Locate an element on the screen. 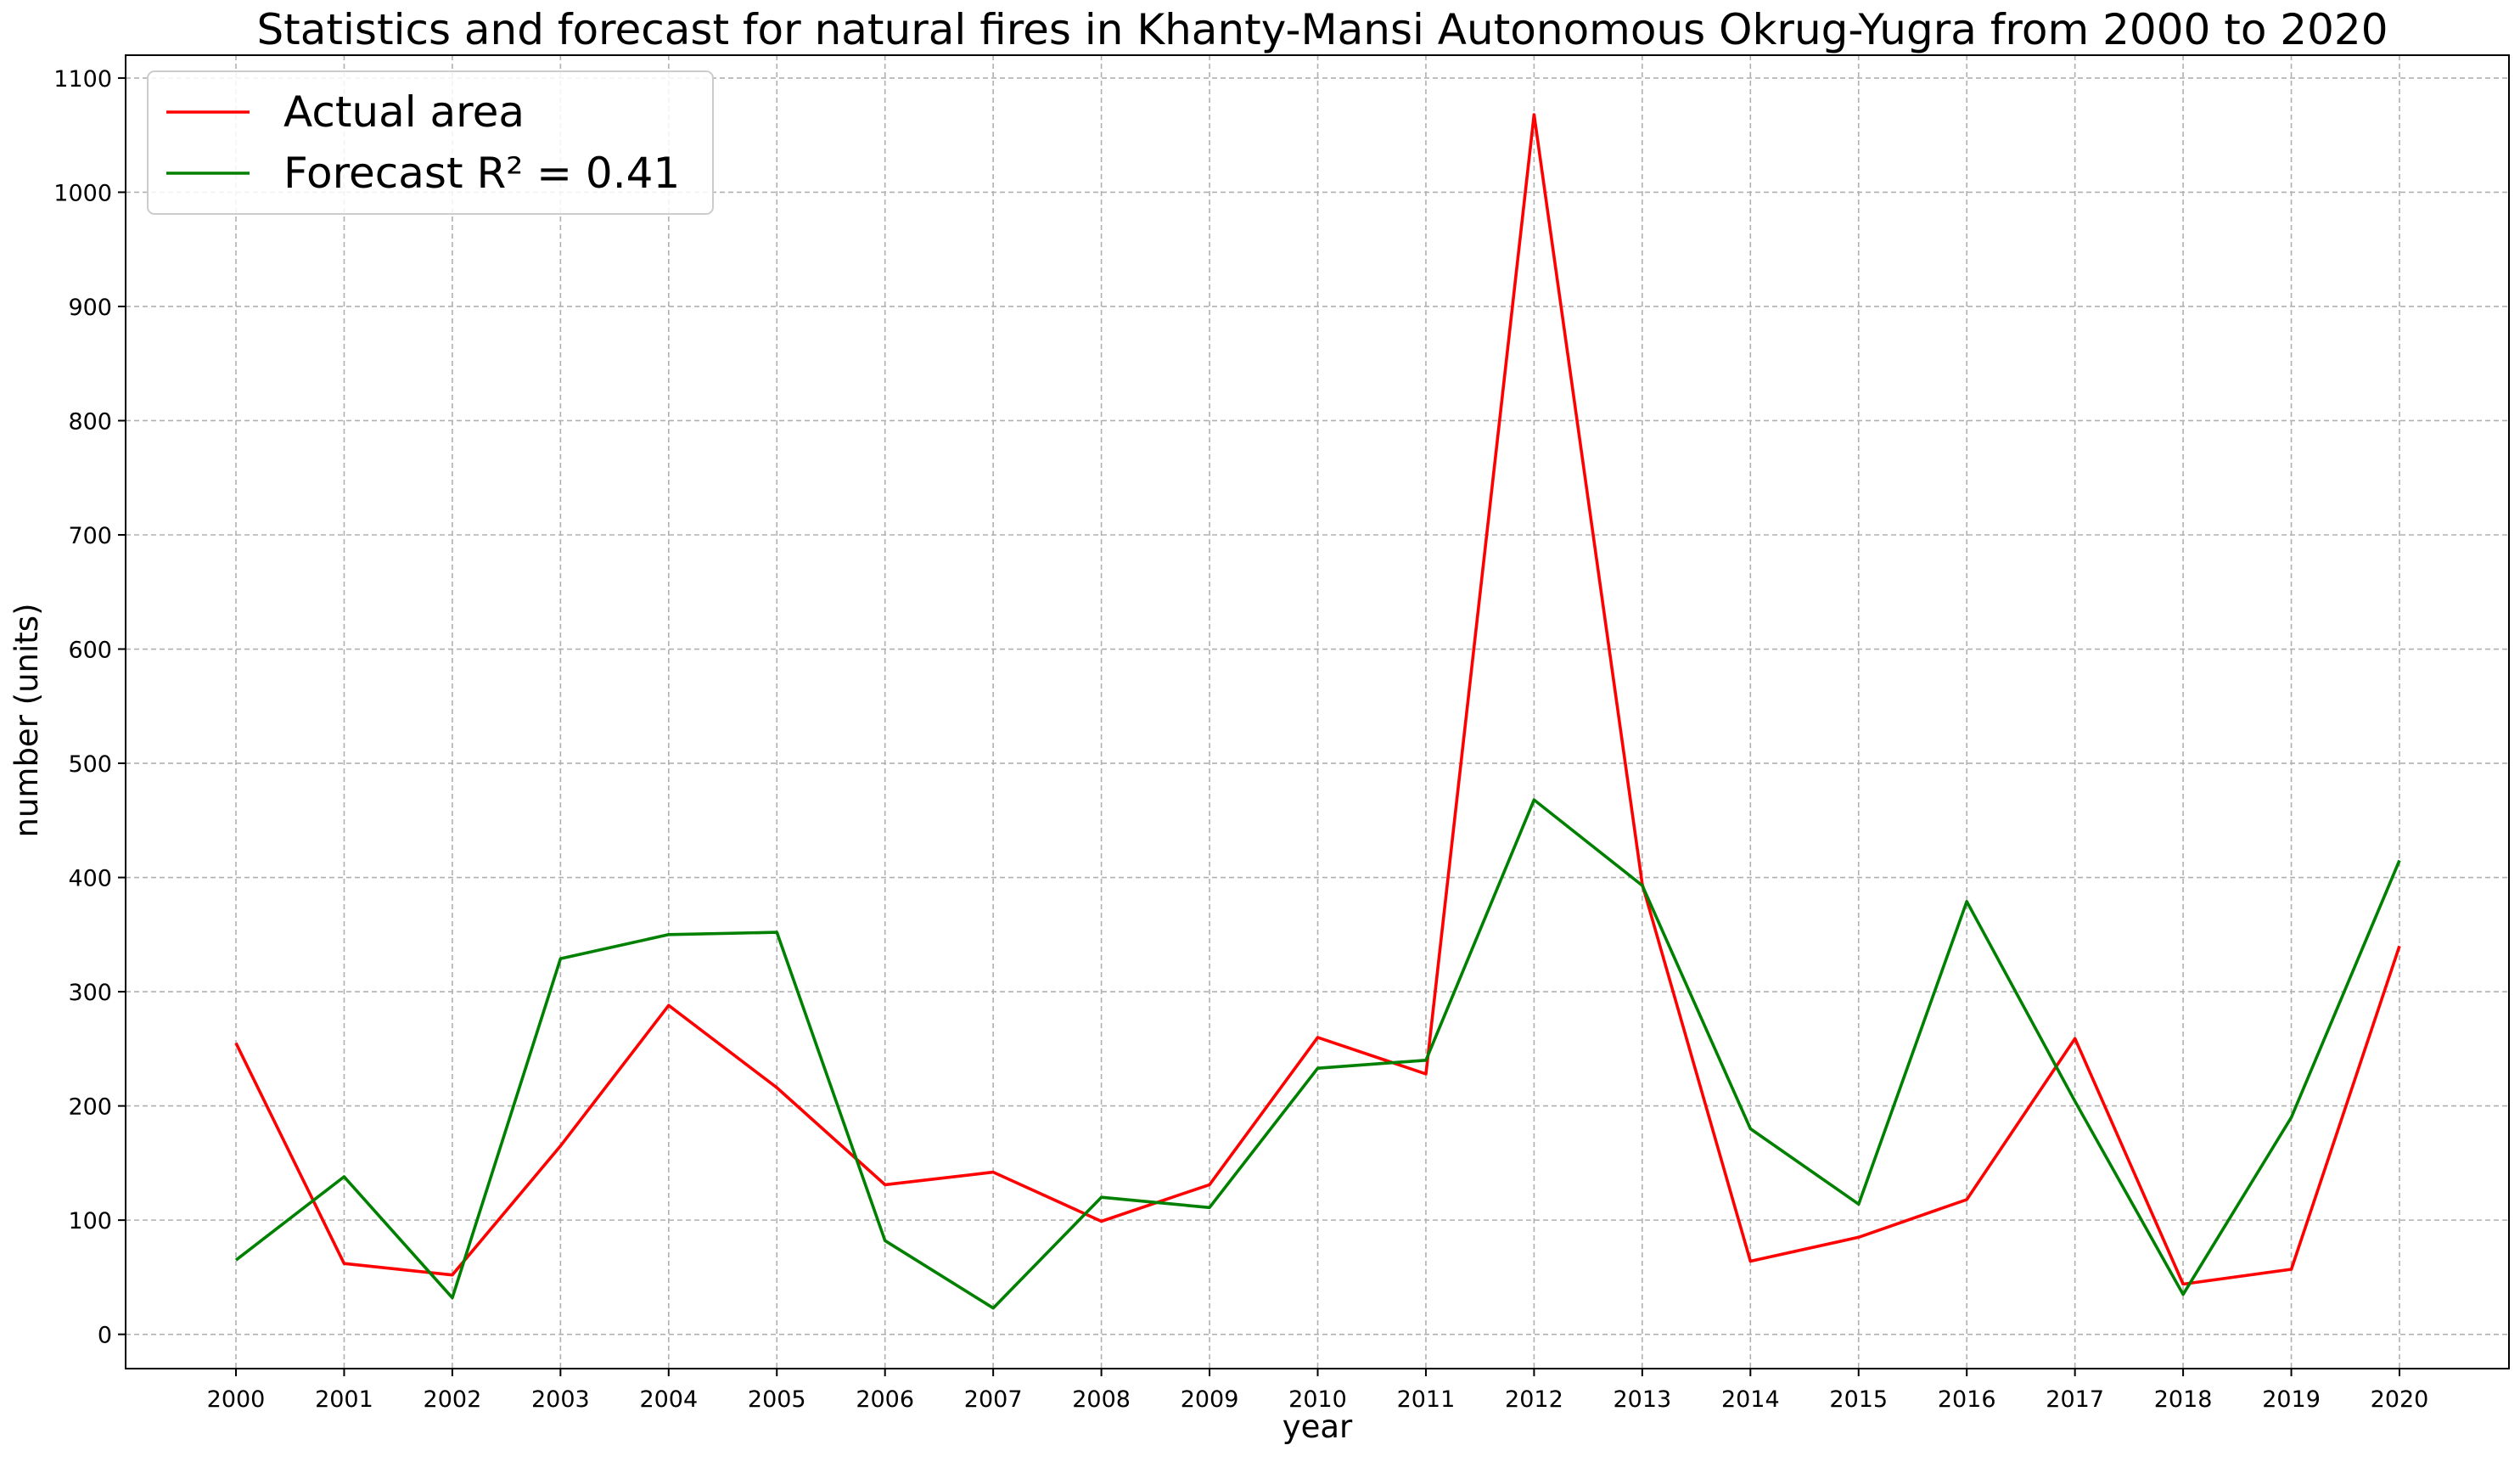 This screenshot has width=2520, height=1462. x-tick-label: 2002 is located at coordinates (453, 1400).